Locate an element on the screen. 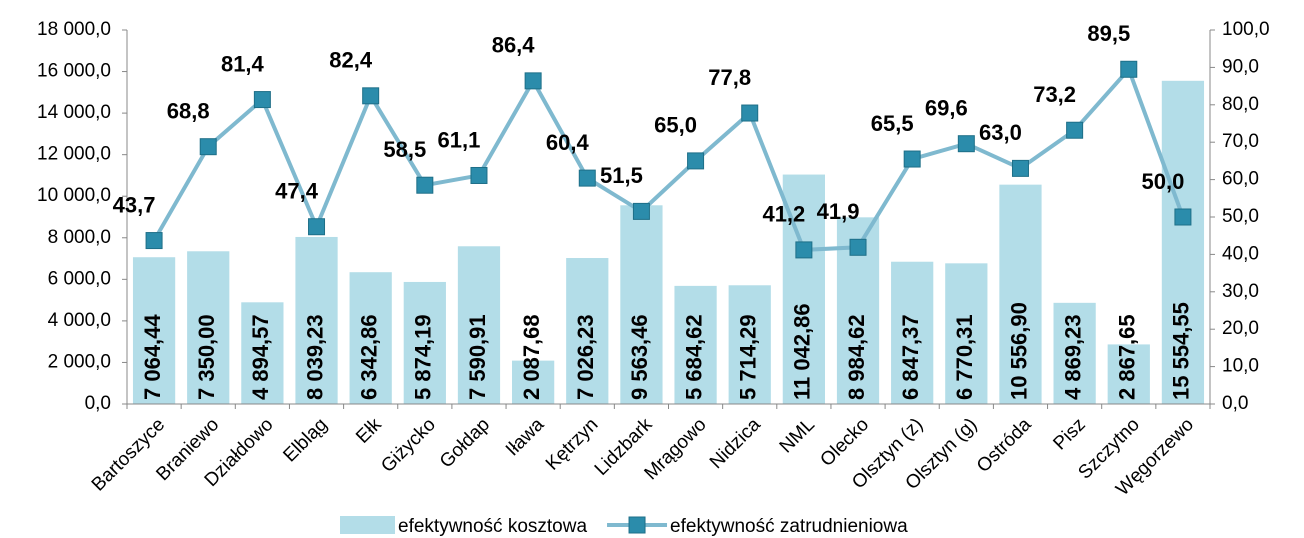 The height and width of the screenshot is (538, 1304). bar-value-label: 8 039,23 is located at coordinates (314, 357).